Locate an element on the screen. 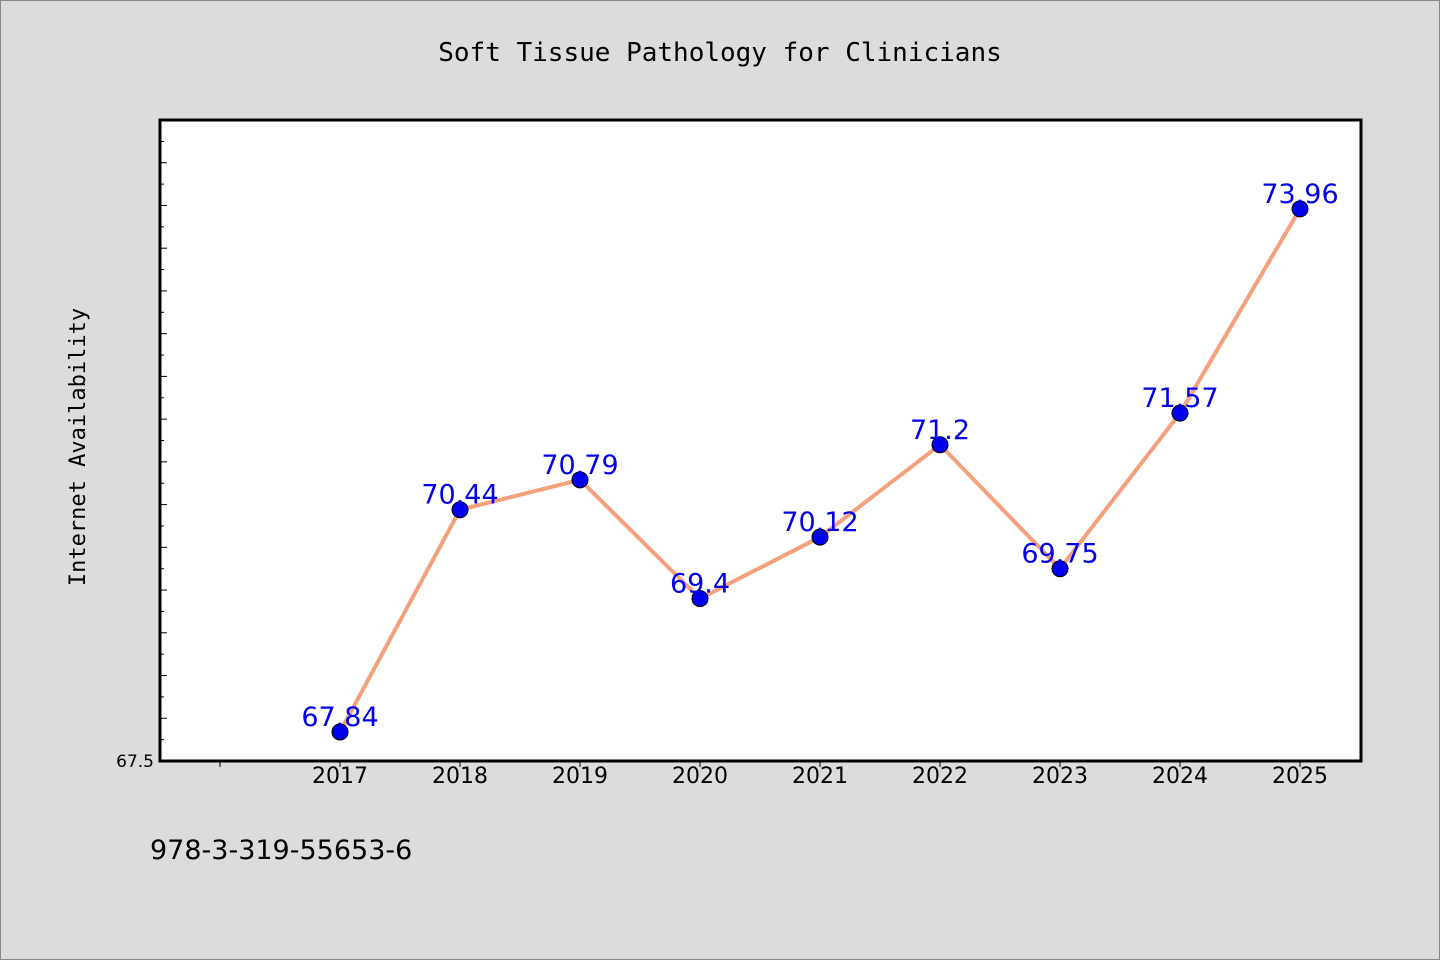 The width and height of the screenshot is (1440, 960). x-tick-label: 2018 is located at coordinates (460, 776).